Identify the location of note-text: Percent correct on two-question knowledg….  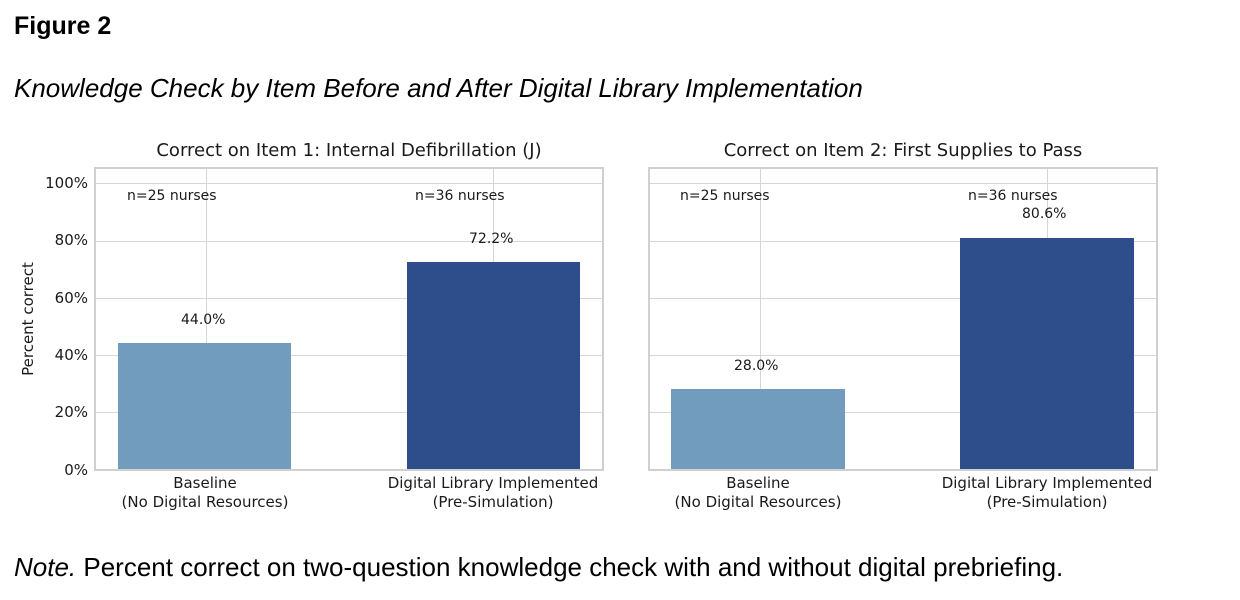
(570, 567).